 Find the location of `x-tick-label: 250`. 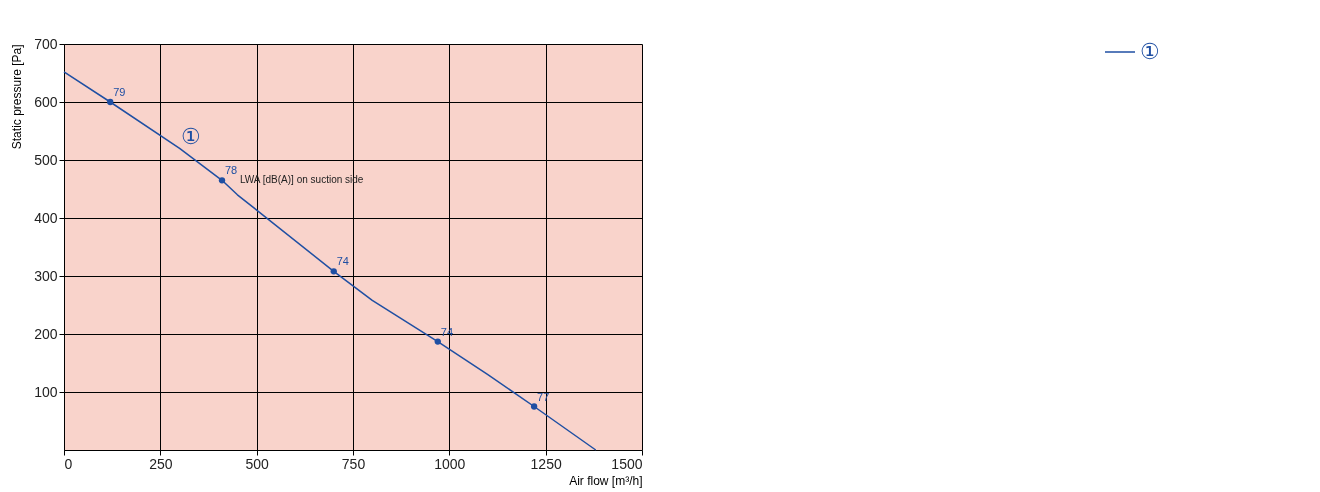

x-tick-label: 250 is located at coordinates (161, 463).